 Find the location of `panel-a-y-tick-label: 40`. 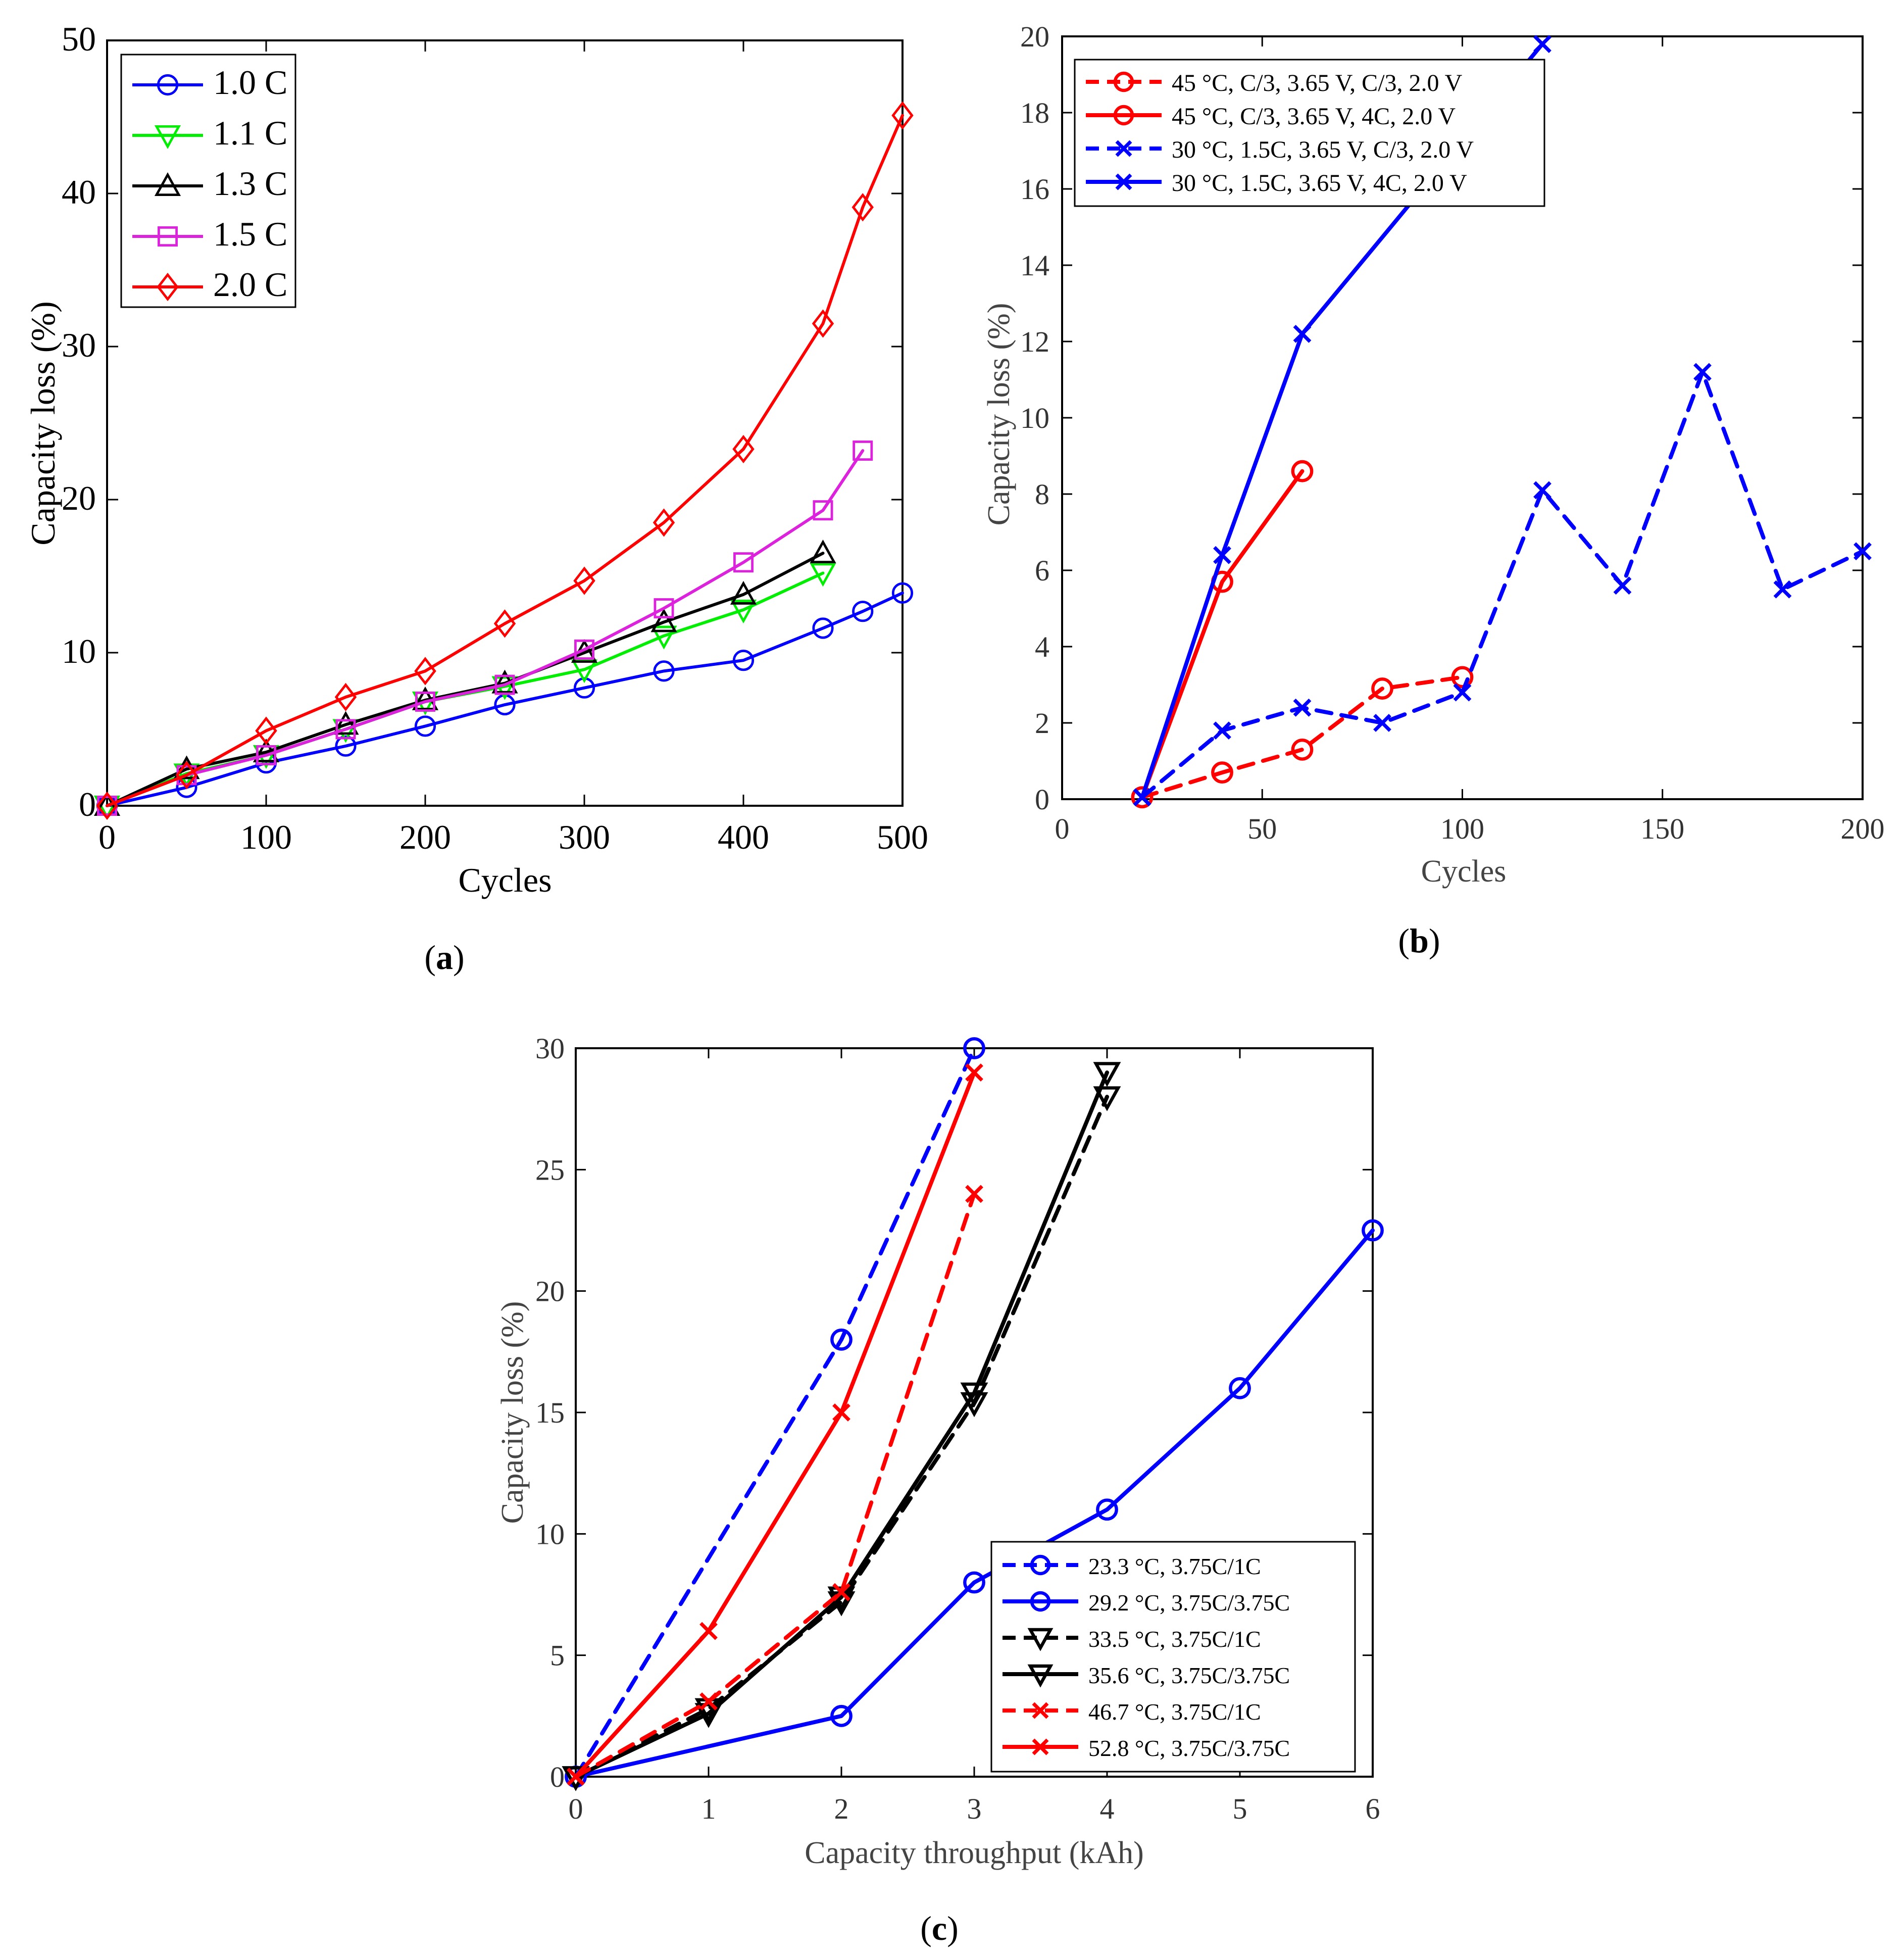

panel-a-y-tick-label: 40 is located at coordinates (79, 192).